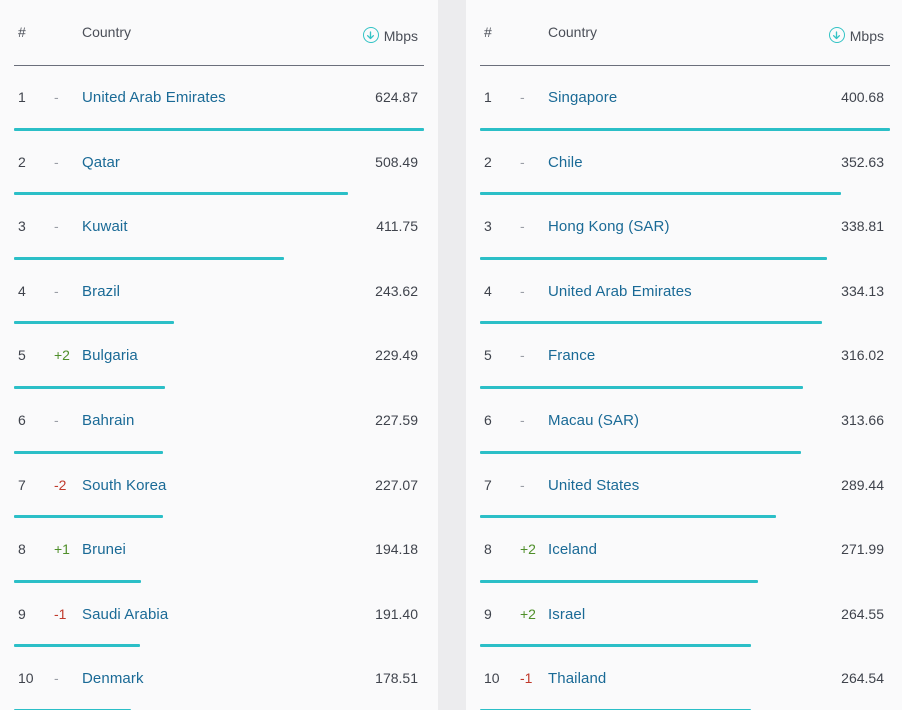  I want to click on country-link: Brazil, so click(101, 291).